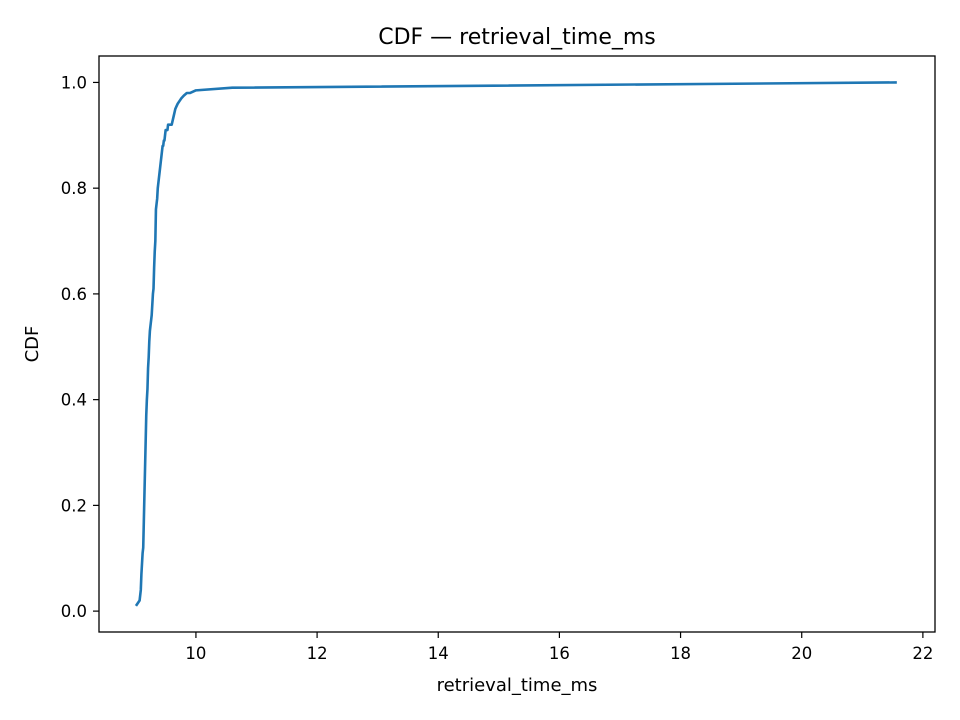 The image size is (960, 720). What do you see at coordinates (74, 294) in the screenshot?
I see `y-tick-label: 0.6` at bounding box center [74, 294].